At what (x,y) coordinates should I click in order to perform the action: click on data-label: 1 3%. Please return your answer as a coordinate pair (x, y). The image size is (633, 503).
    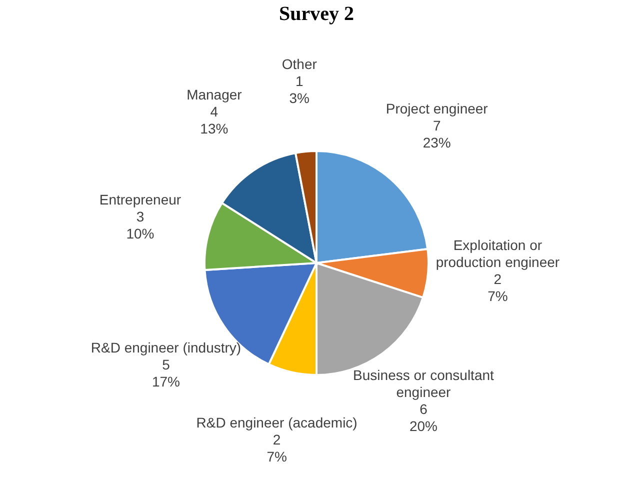
    Looking at the image, I should click on (299, 89).